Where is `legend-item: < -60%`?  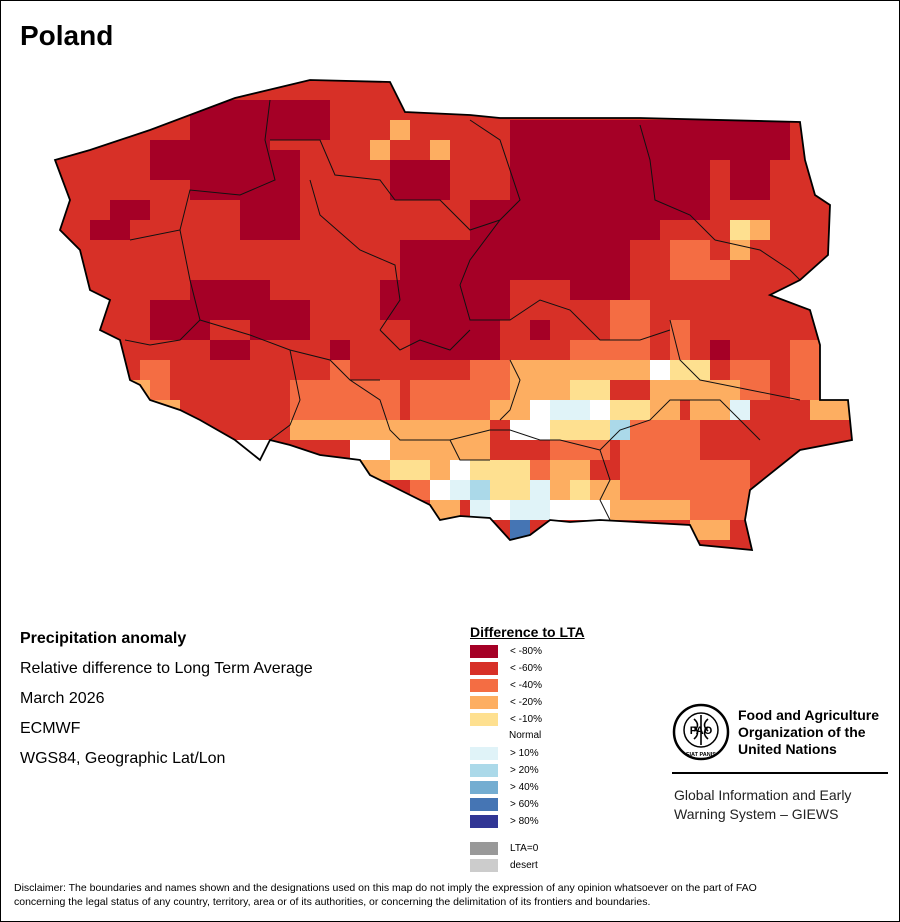 legend-item: < -60% is located at coordinates (506, 668).